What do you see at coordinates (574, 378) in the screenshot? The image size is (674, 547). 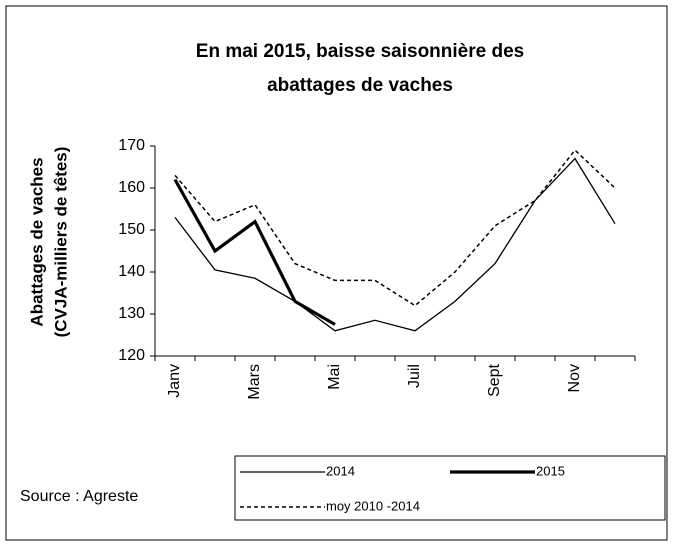 I see `x-tick-label: Nov` at bounding box center [574, 378].